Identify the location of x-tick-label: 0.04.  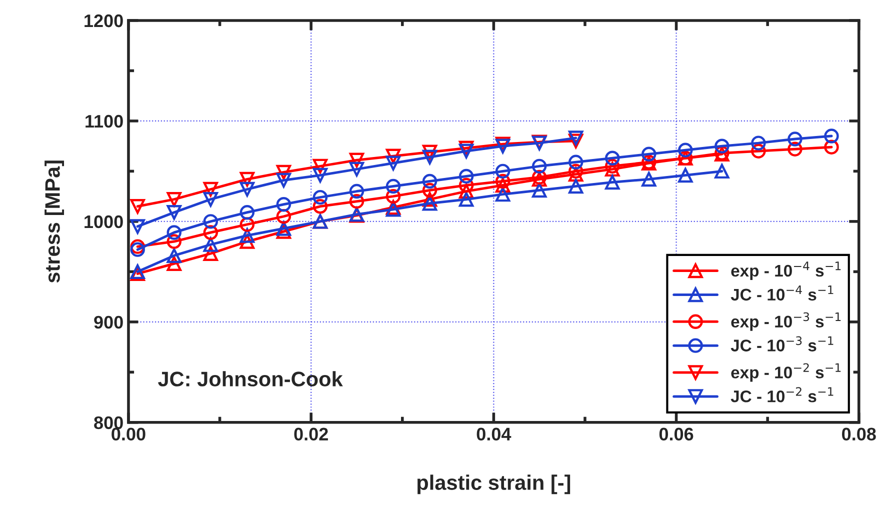
(494, 434).